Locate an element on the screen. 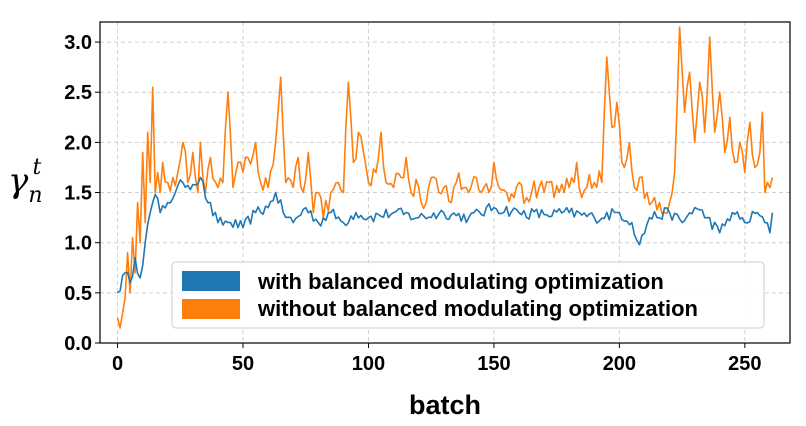 The image size is (806, 426). y-axis-label: γnt is located at coordinates (25, 181).